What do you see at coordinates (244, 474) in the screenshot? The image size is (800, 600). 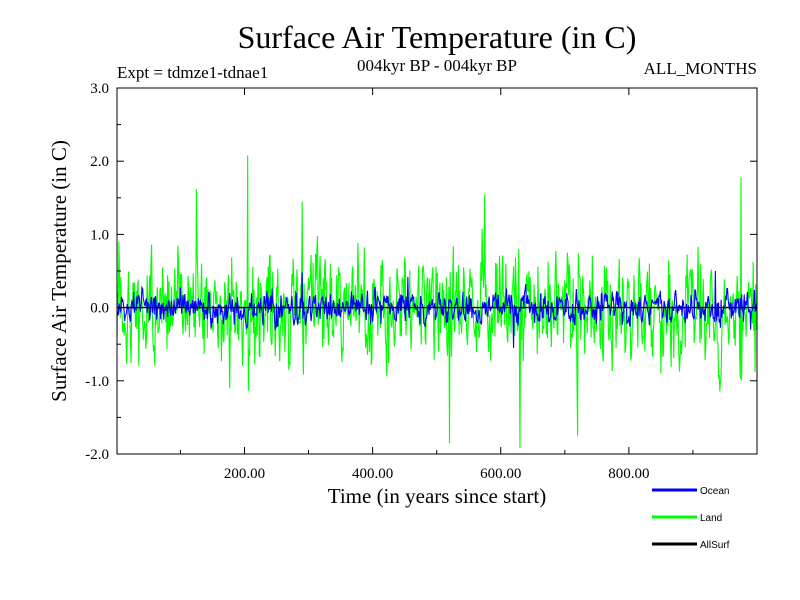 I see `x-tick-label: 200.00` at bounding box center [244, 474].